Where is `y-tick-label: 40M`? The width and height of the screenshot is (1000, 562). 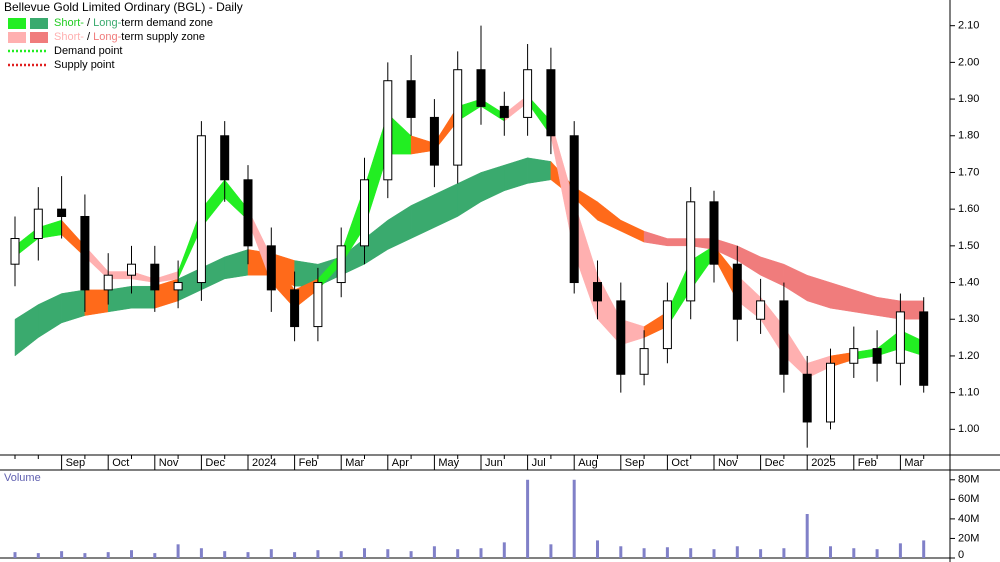 y-tick-label: 40M is located at coordinates (968, 519).